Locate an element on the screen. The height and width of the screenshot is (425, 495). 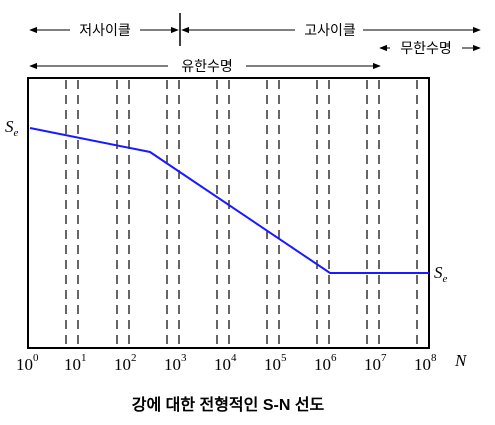
tick-label: 10² is located at coordinates (125, 363).